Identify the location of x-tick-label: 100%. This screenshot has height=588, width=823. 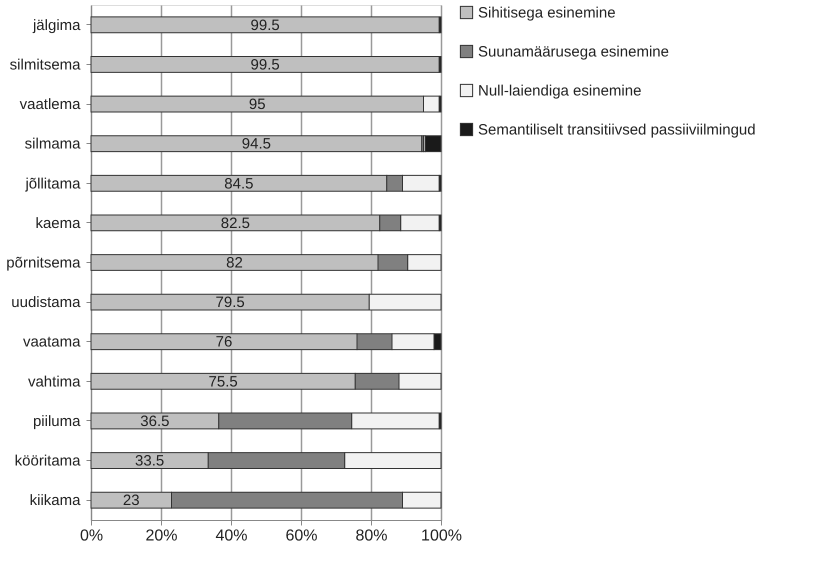
(441, 536).